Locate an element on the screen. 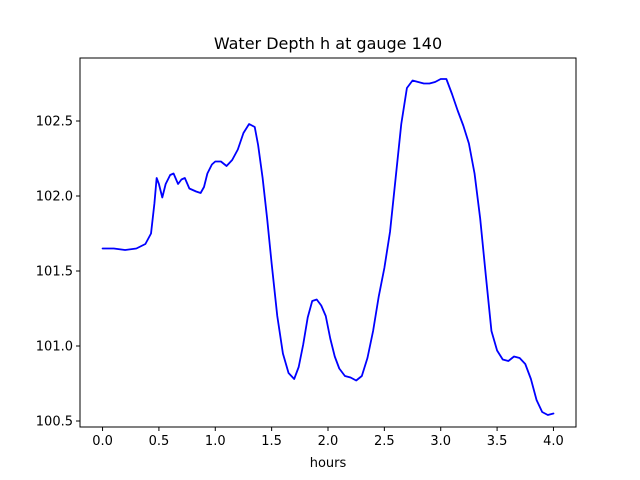 The width and height of the screenshot is (640, 480). x-tick-label: 3.0 is located at coordinates (440, 441).